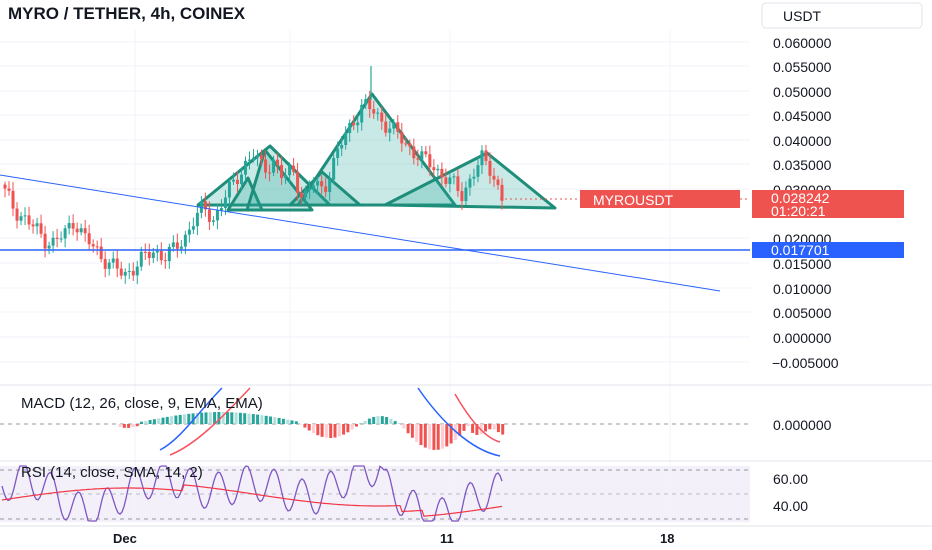 The height and width of the screenshot is (550, 932). I want to click on last-price-value: 0.028242, so click(800, 198).